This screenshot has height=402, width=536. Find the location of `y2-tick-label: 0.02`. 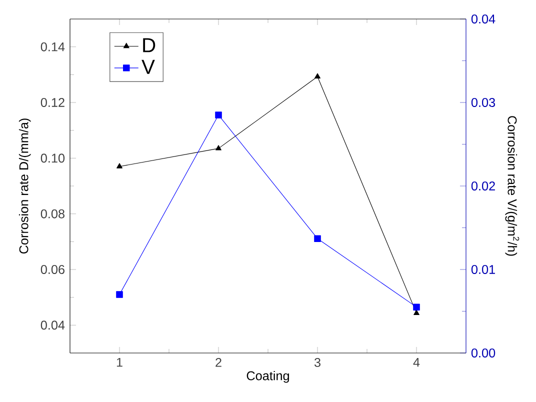

y2-tick-label: 0.02 is located at coordinates (483, 186).